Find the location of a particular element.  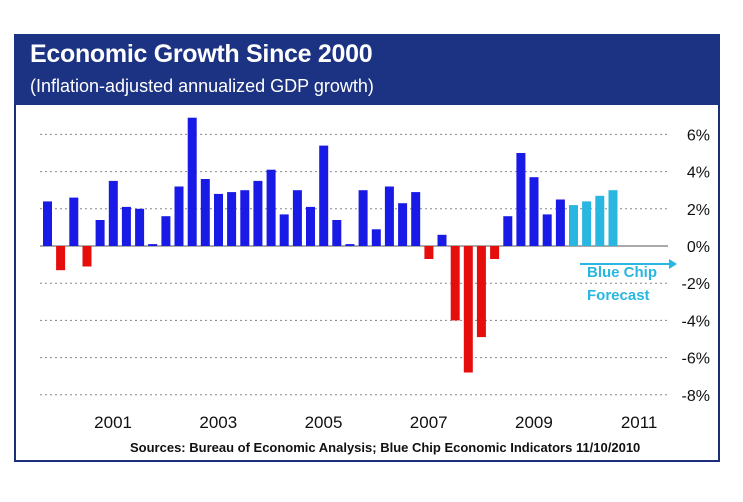

y-tick-label: 4% is located at coordinates (698, 173).